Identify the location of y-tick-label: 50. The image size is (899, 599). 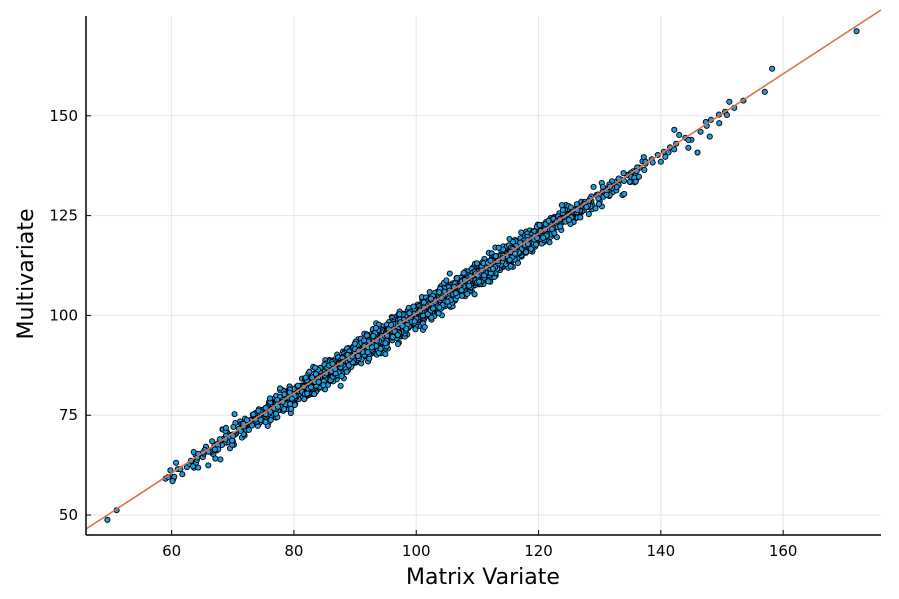
(68, 515).